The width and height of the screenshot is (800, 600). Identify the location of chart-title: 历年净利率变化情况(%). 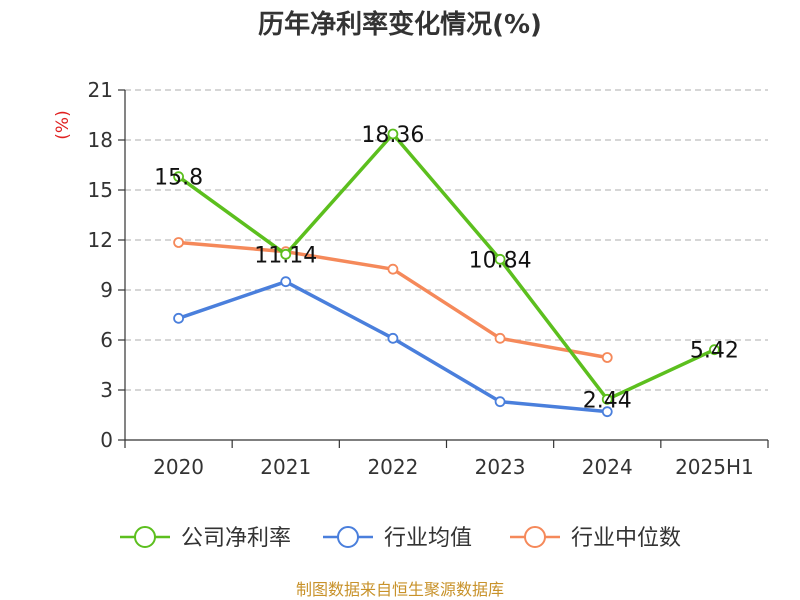
(400, 24).